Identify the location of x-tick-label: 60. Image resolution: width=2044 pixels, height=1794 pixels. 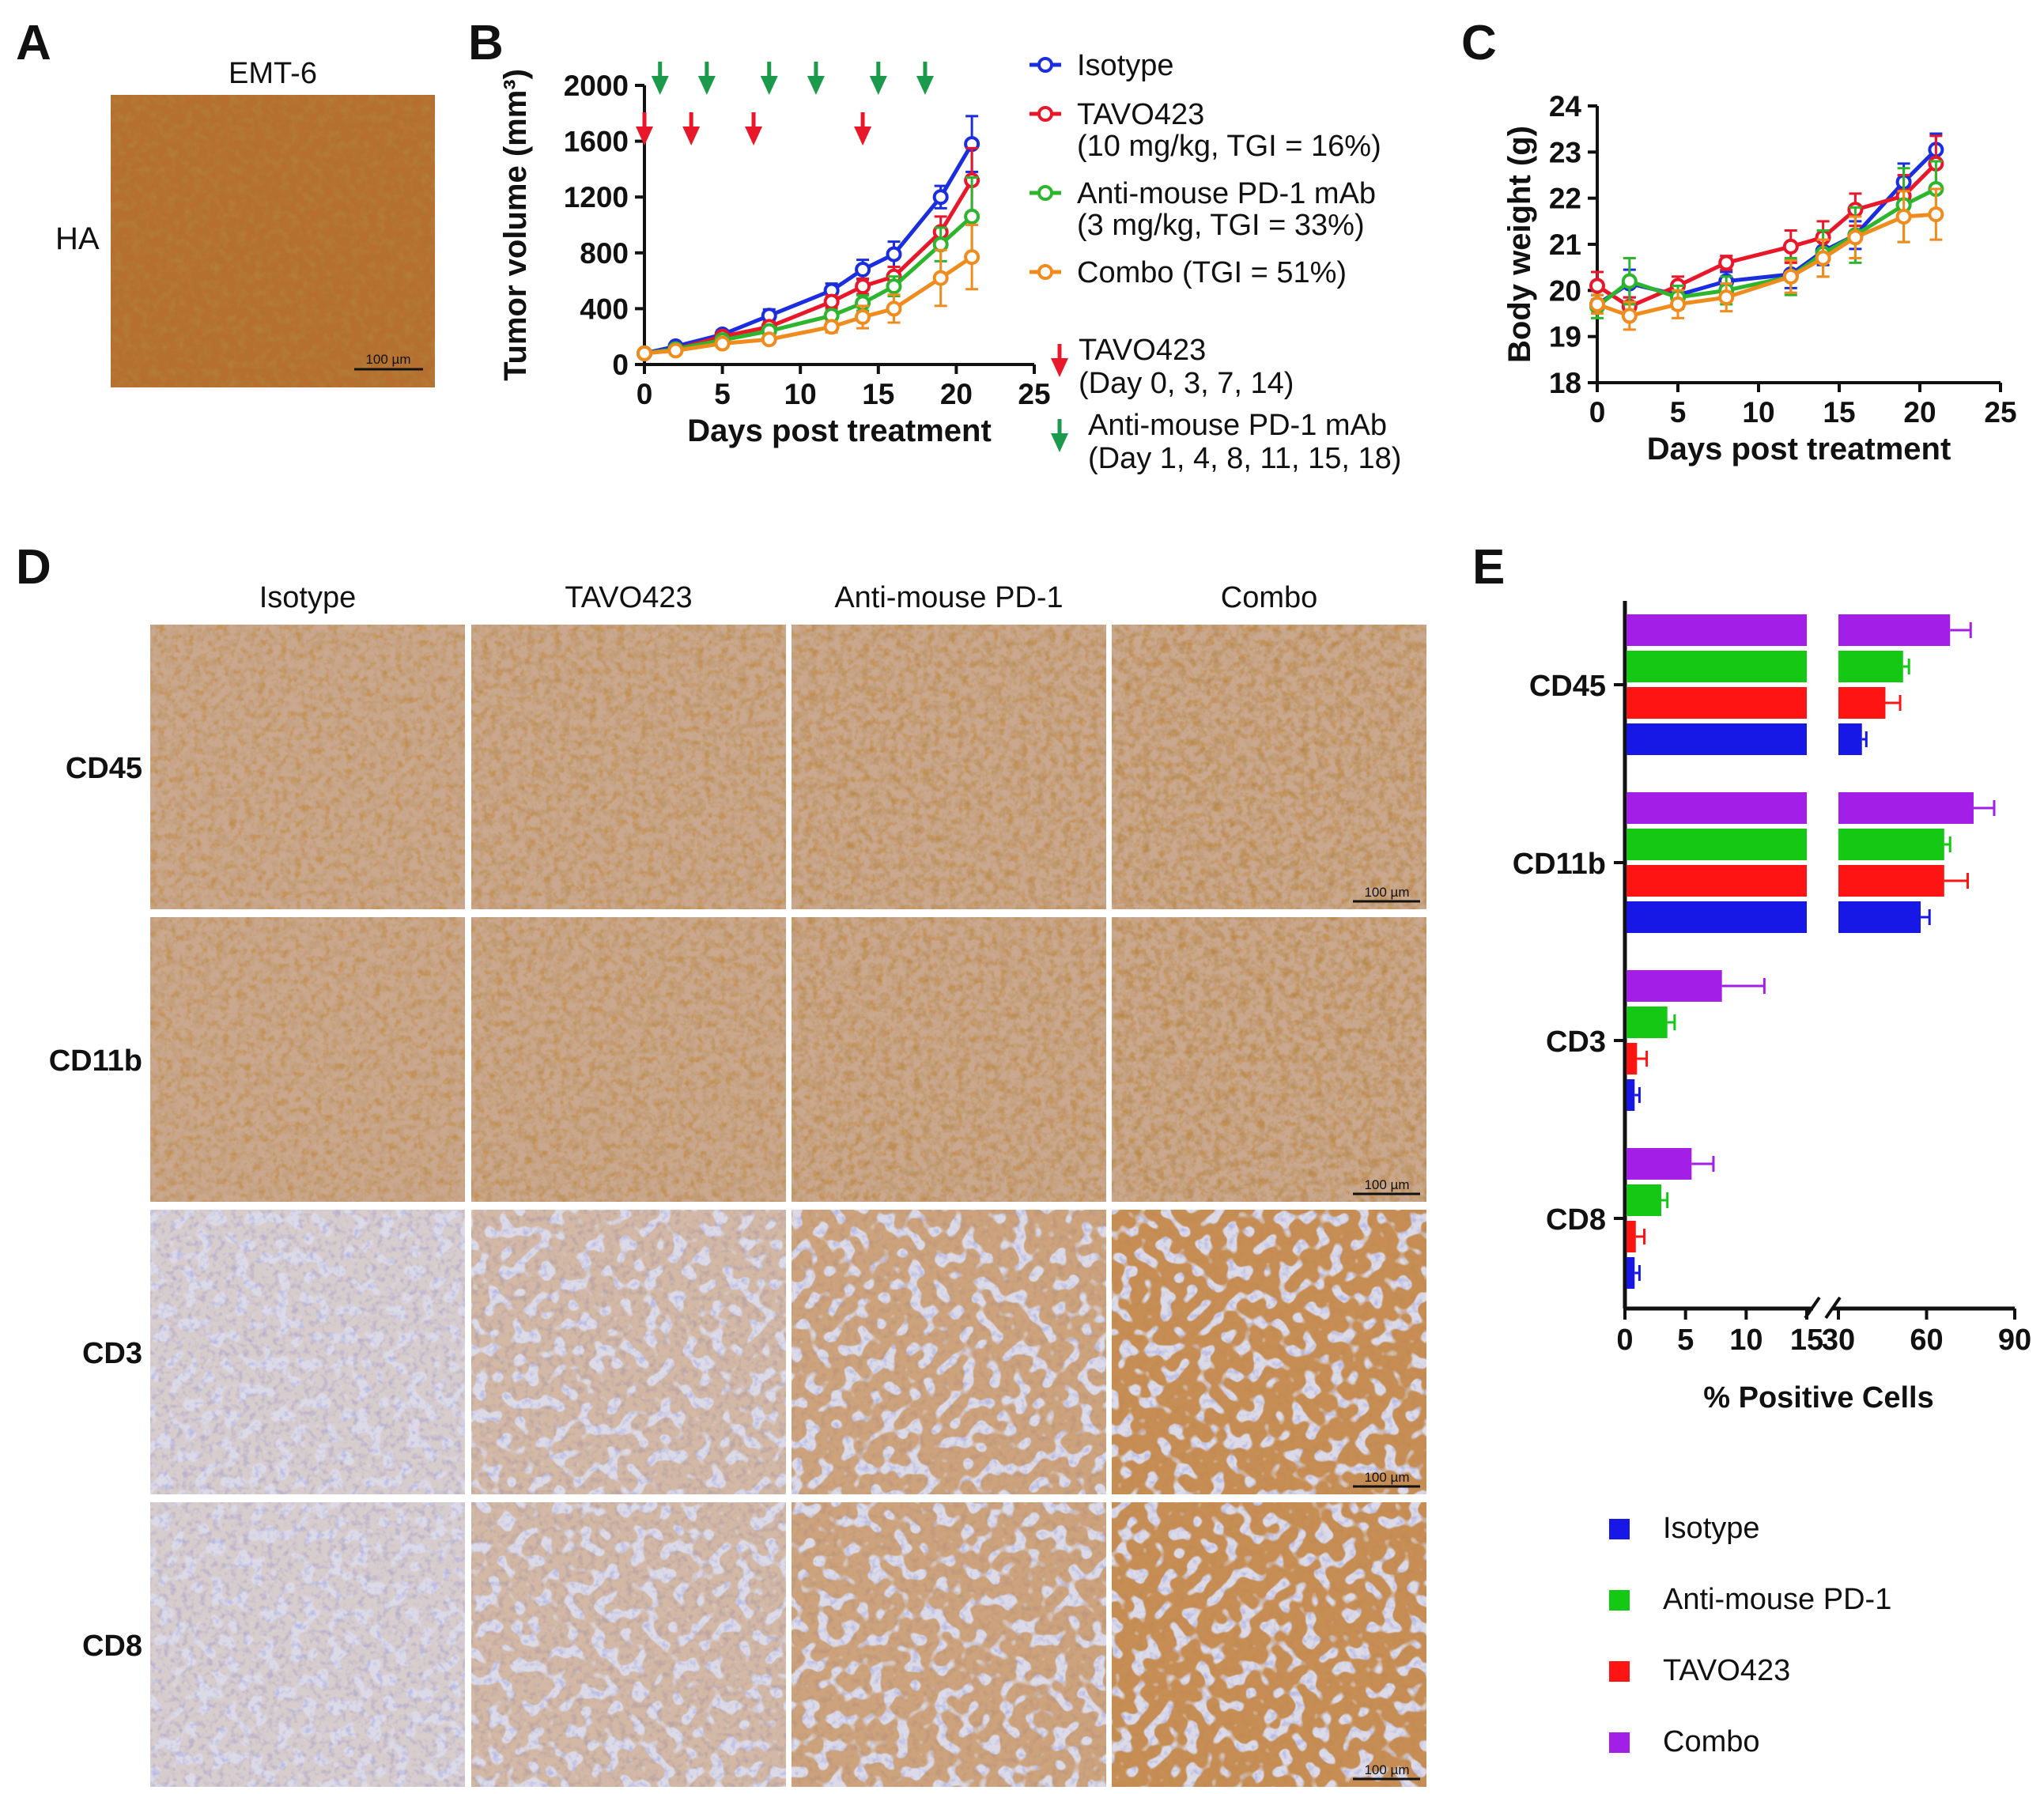
(1926, 1341).